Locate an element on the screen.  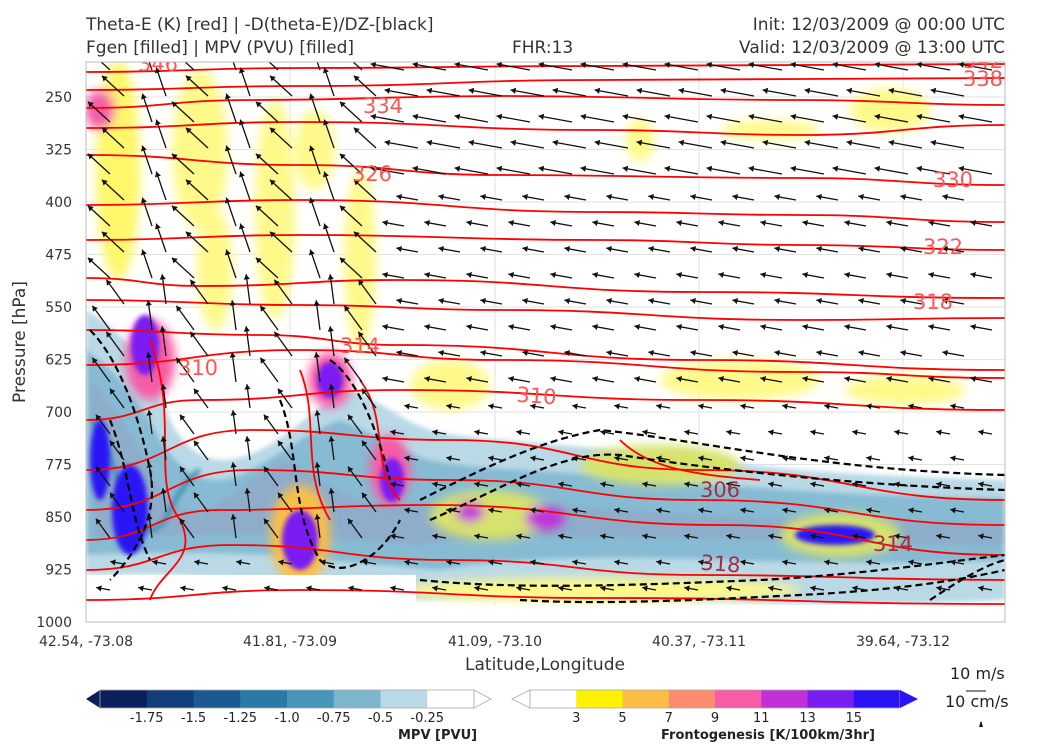
mpv-colorbar-extend-low is located at coordinates (93, 699).